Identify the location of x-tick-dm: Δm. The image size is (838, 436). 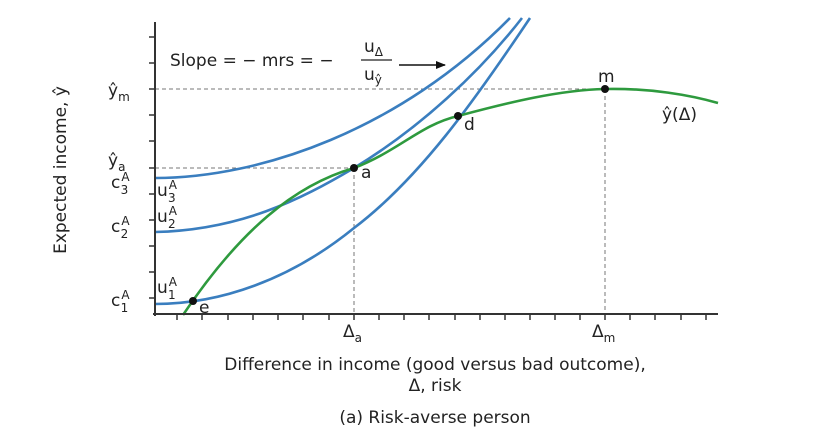
(603, 333).